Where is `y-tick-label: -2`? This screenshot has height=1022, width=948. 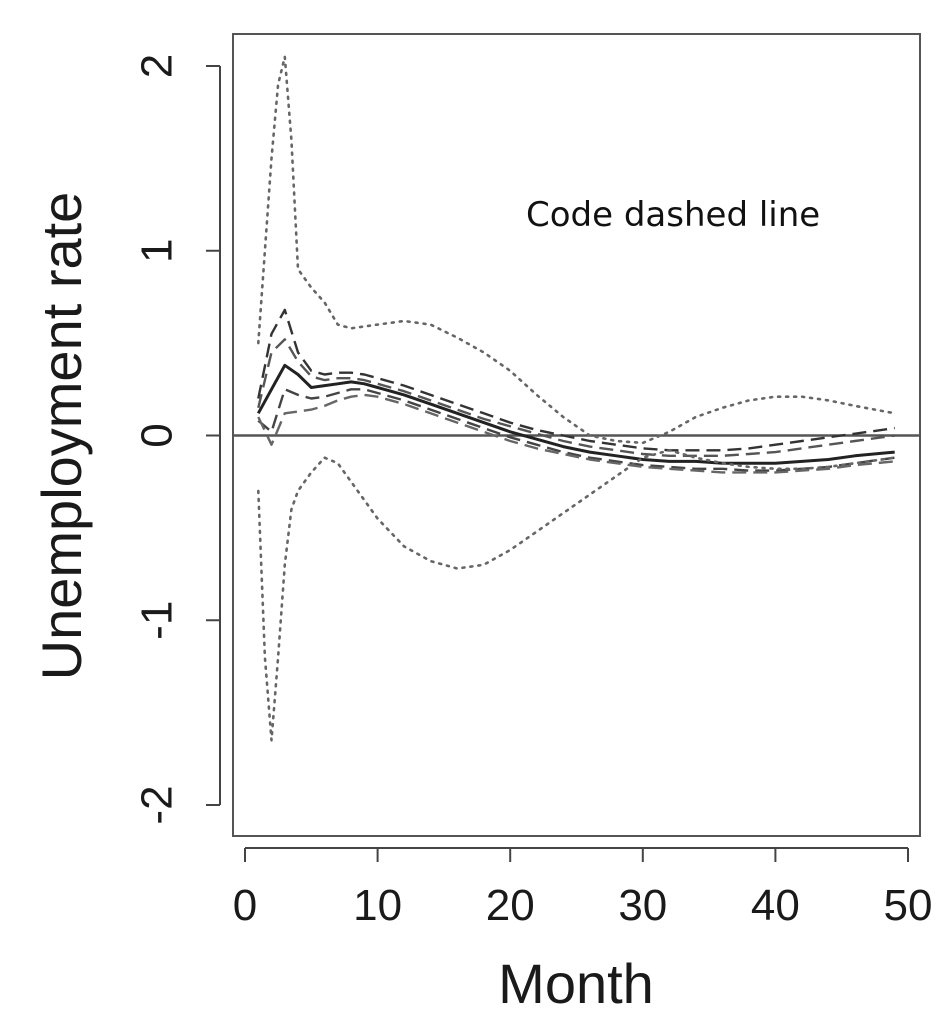 y-tick-label: -2 is located at coordinates (157, 804).